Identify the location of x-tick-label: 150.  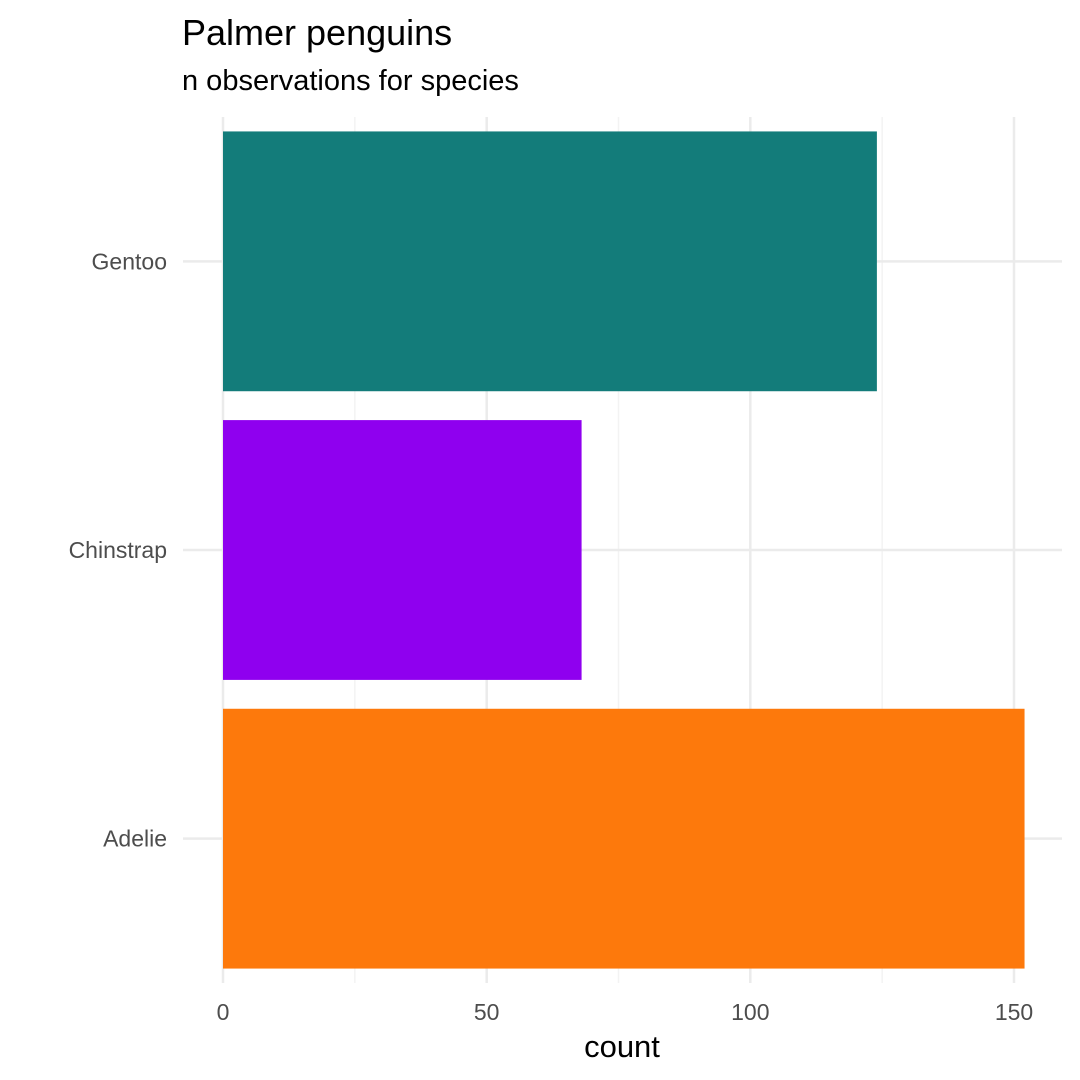
(1014, 1012).